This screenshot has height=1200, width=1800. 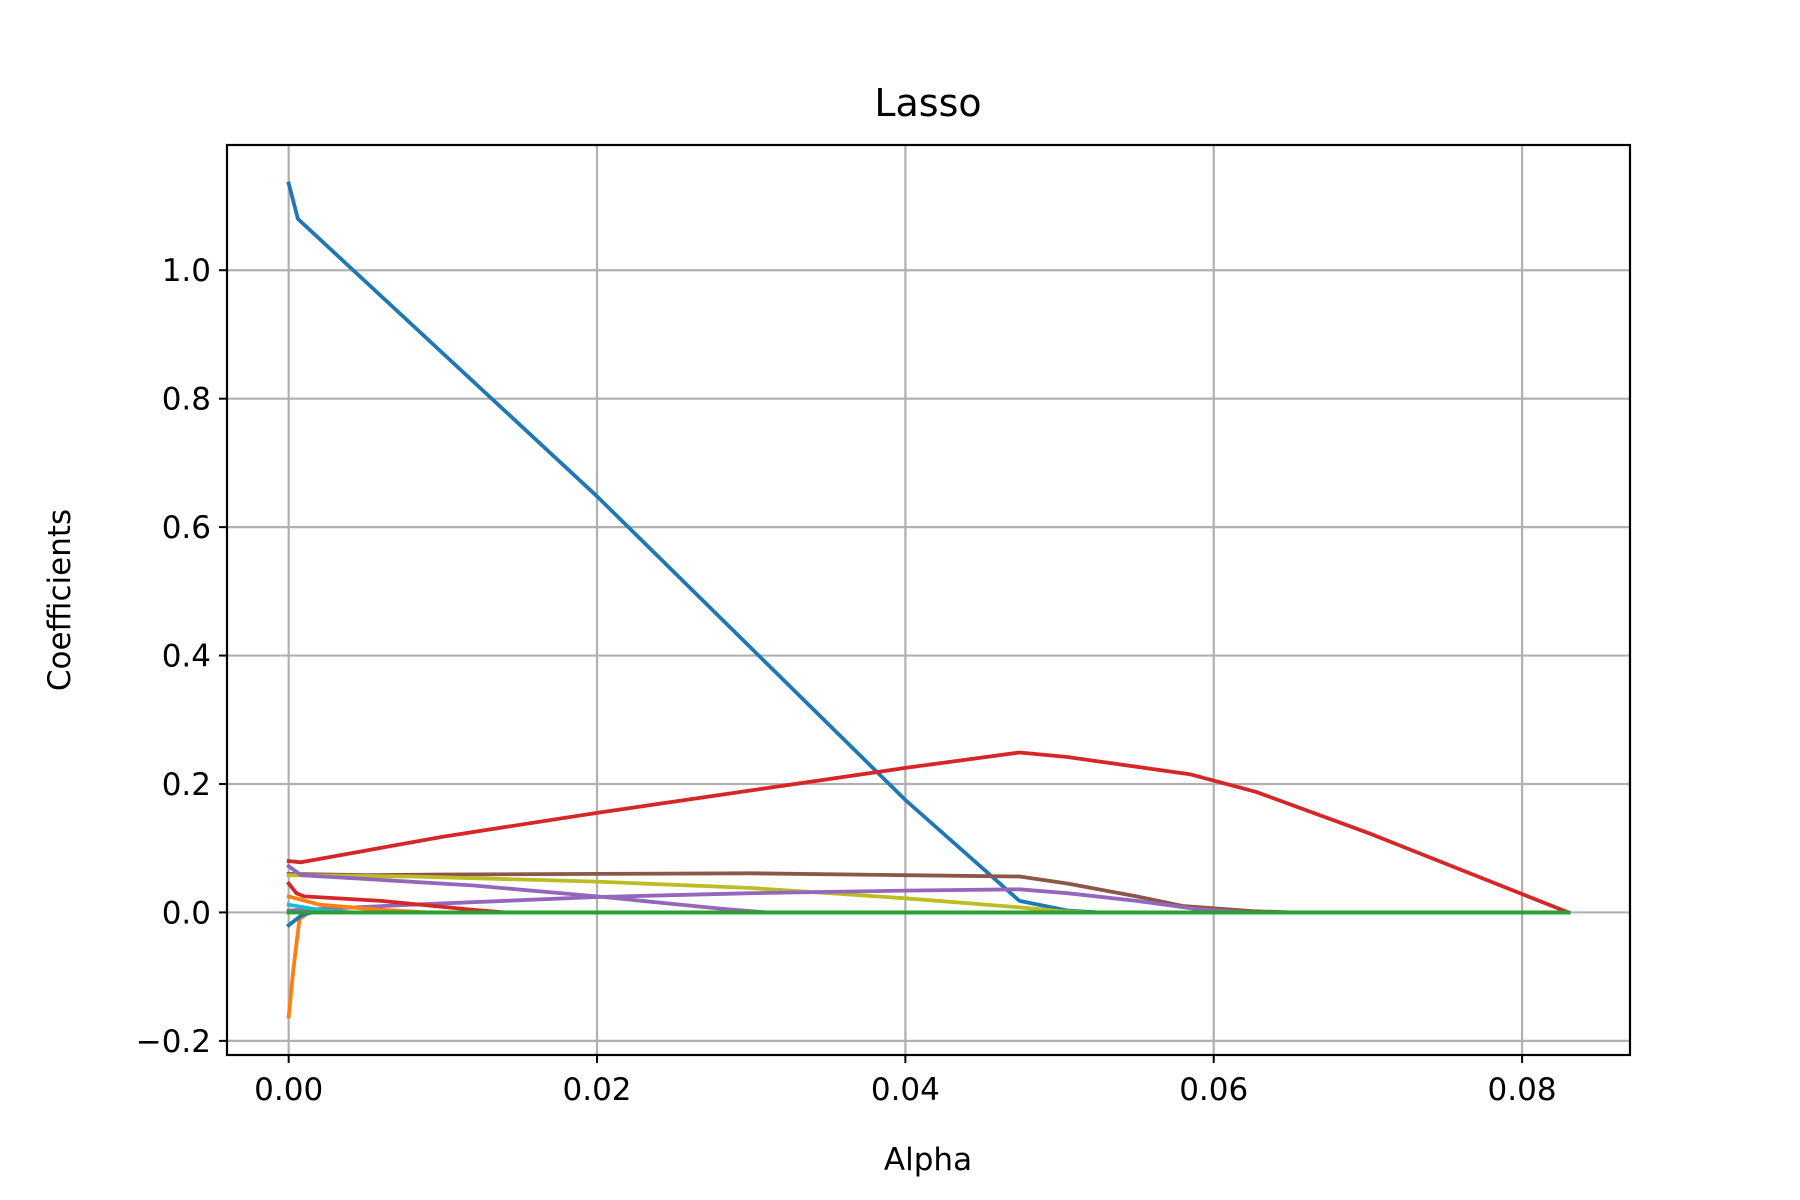 I want to click on x-tick-label: 0.04, so click(x=905, y=1090).